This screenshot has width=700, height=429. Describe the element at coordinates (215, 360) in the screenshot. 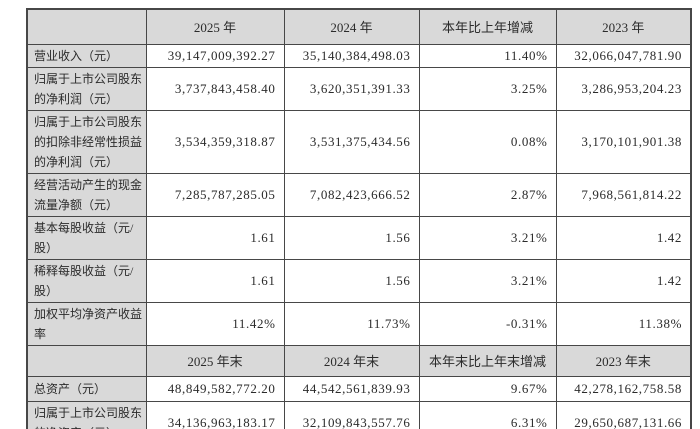

I see `col-header-2025-end: 2025 年末` at that location.